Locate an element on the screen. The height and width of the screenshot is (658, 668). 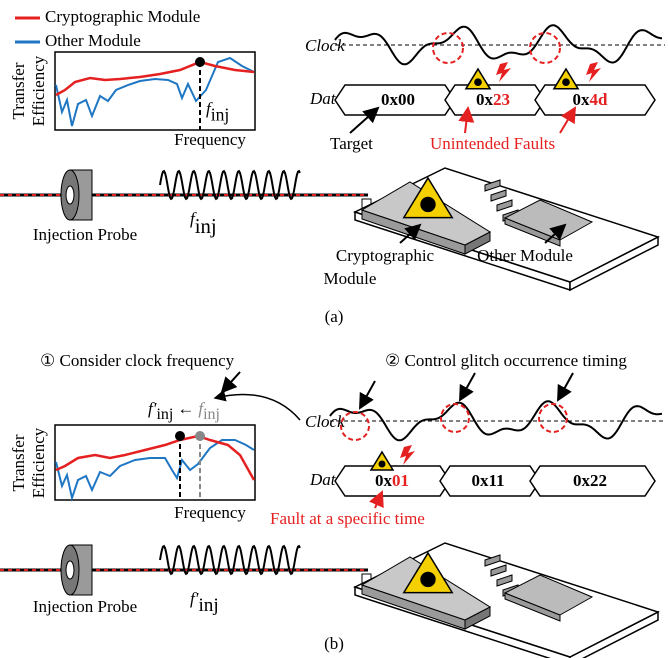
label: ① Consider clock frequency is located at coordinates (137, 360).